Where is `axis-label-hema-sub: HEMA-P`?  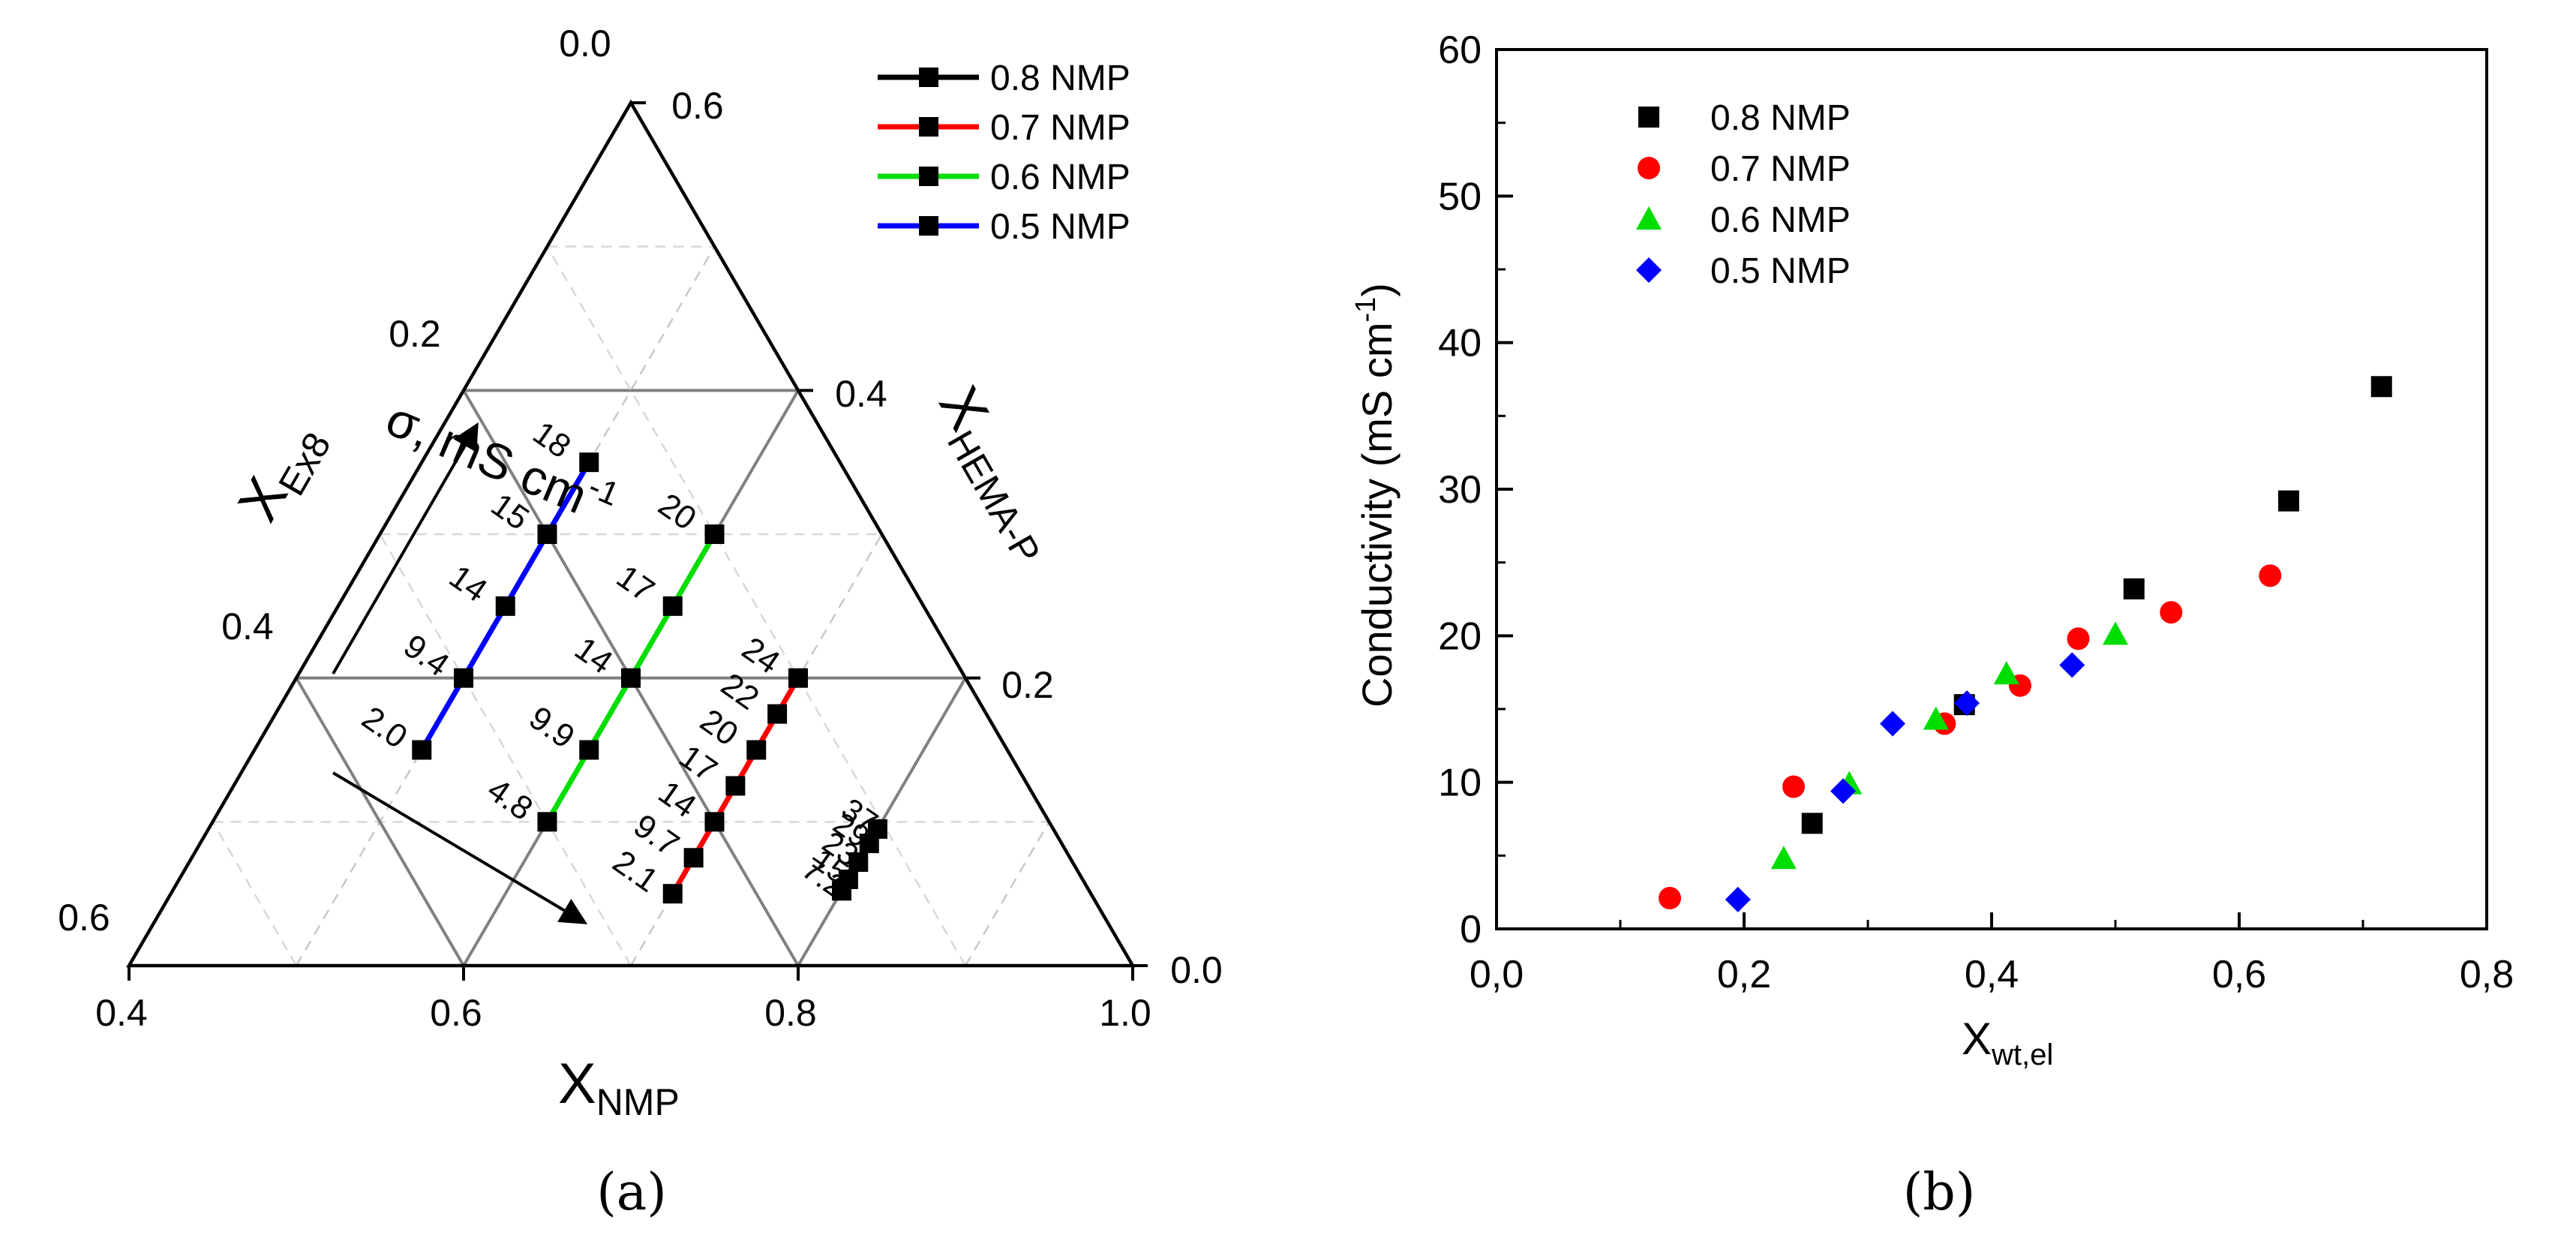 axis-label-hema-sub: HEMA-P is located at coordinates (994, 496).